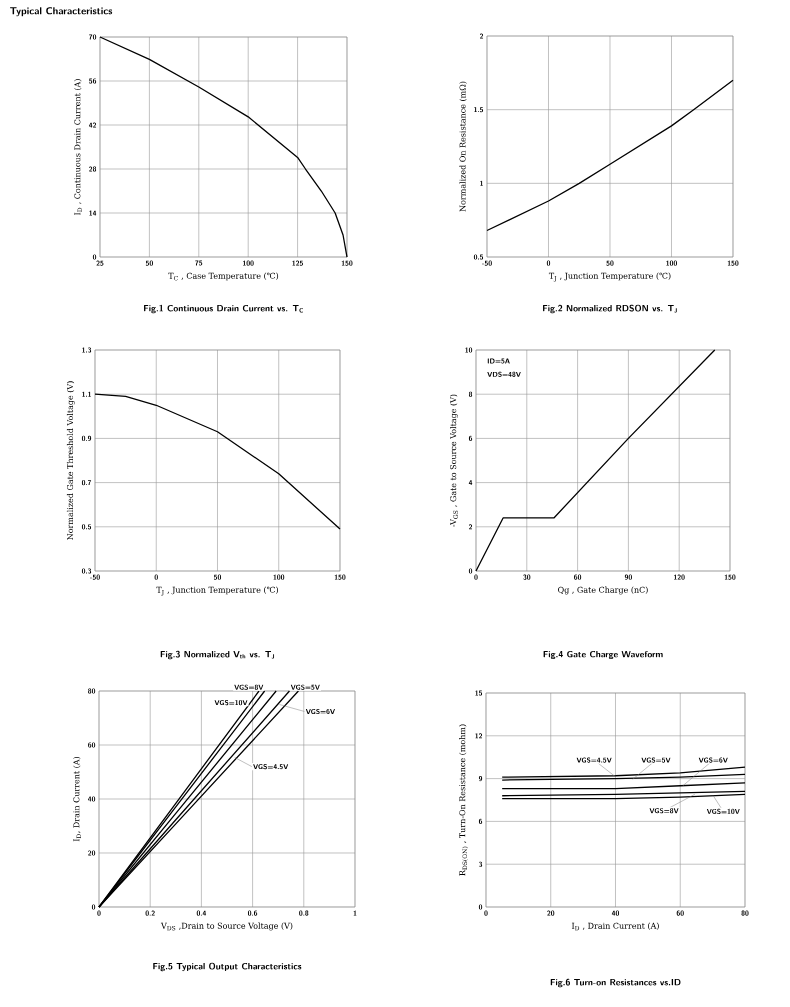 This screenshot has width=790, height=1007. I want to click on y-axis-title: I$_{D}$, Drain Current (A), so click(77, 799).